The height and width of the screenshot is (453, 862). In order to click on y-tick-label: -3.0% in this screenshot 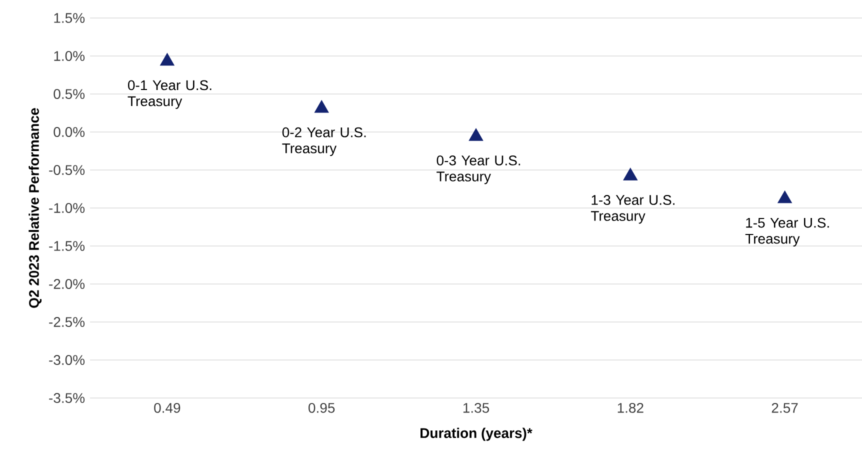, I will do `click(67, 360)`.